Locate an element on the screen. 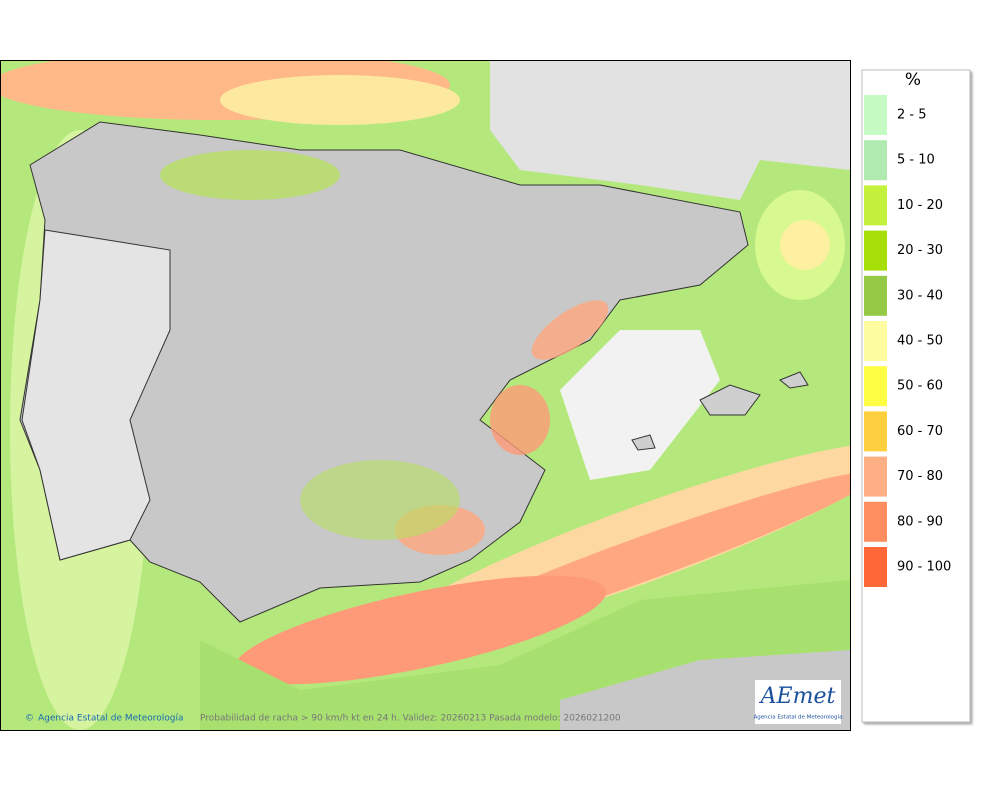 The height and width of the screenshot is (794, 1000). legend-title: % is located at coordinates (913, 80).